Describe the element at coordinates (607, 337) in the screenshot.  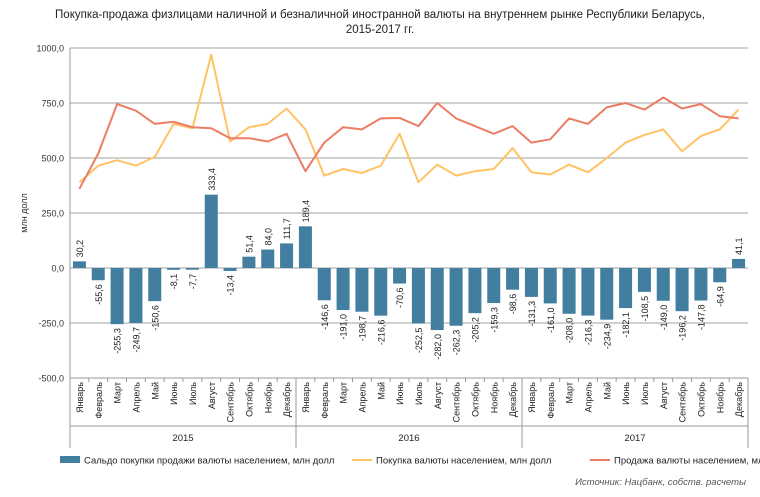
I see `bar-data-label: -234,9` at that location.